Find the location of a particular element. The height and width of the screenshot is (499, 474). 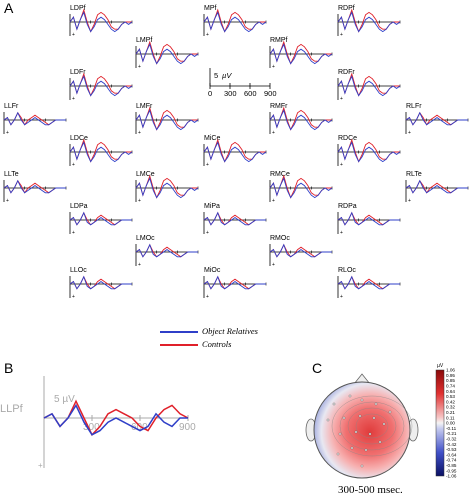

channel-mipa: MiPa + is located at coordinates (235, 227).